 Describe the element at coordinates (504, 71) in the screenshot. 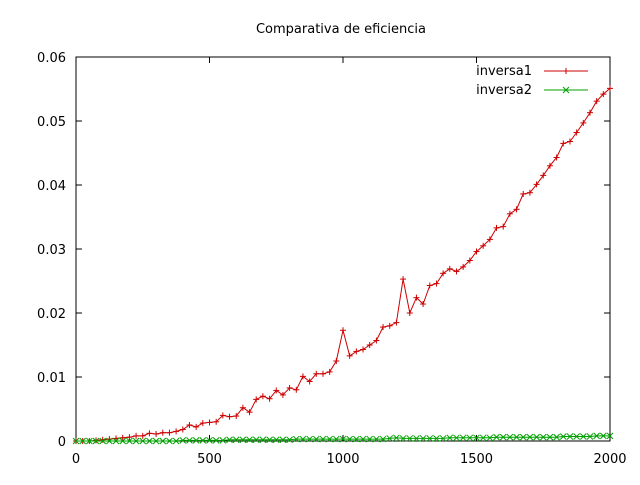

I see `legend-label-inversa1: inversa1` at that location.